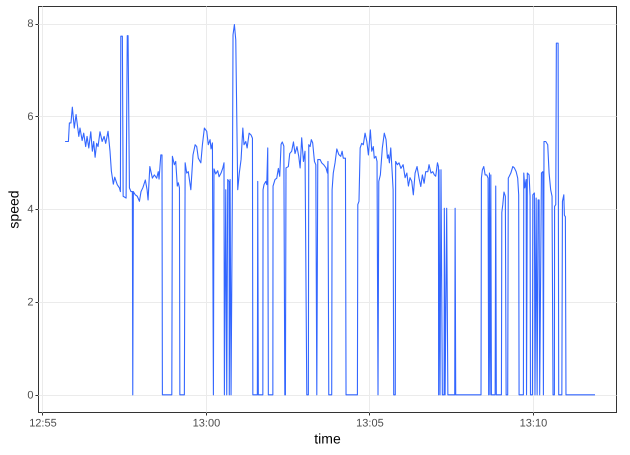 The height and width of the screenshot is (455, 630). I want to click on y-tick-label: 8, so click(30, 24).